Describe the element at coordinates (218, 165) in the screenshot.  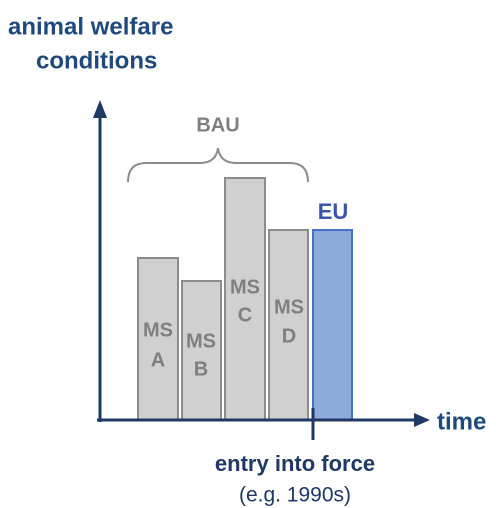
I see `brace` at that location.